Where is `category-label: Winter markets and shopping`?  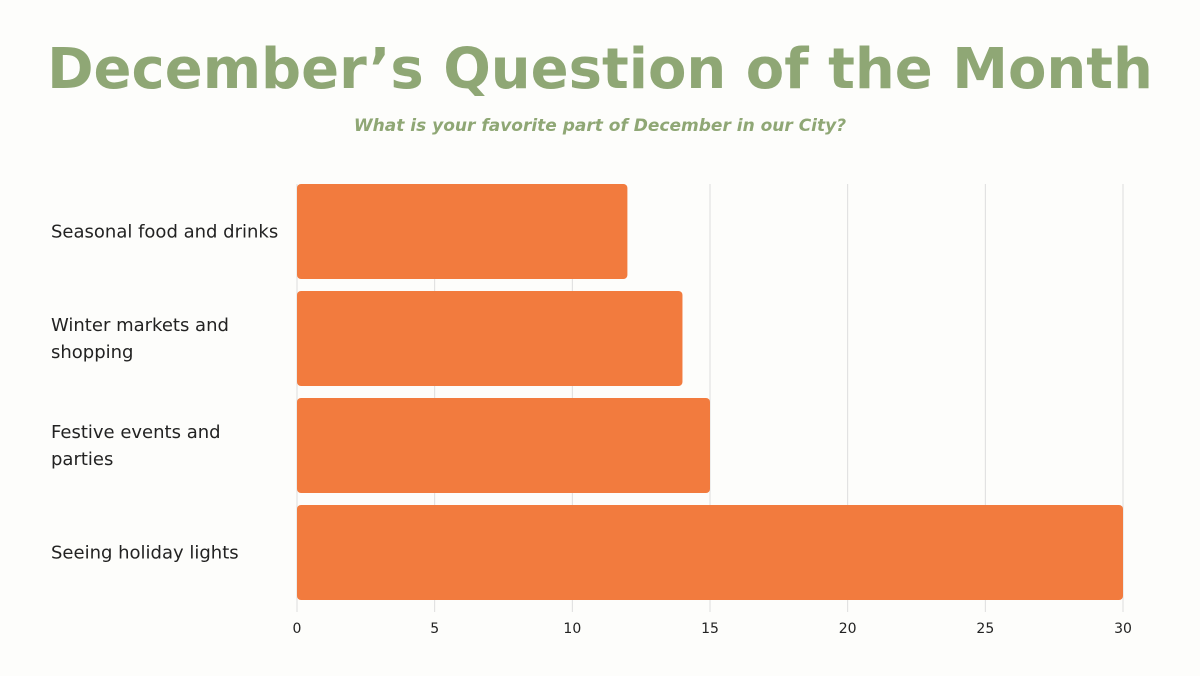
category-label: Winter markets and shopping is located at coordinates (140, 339).